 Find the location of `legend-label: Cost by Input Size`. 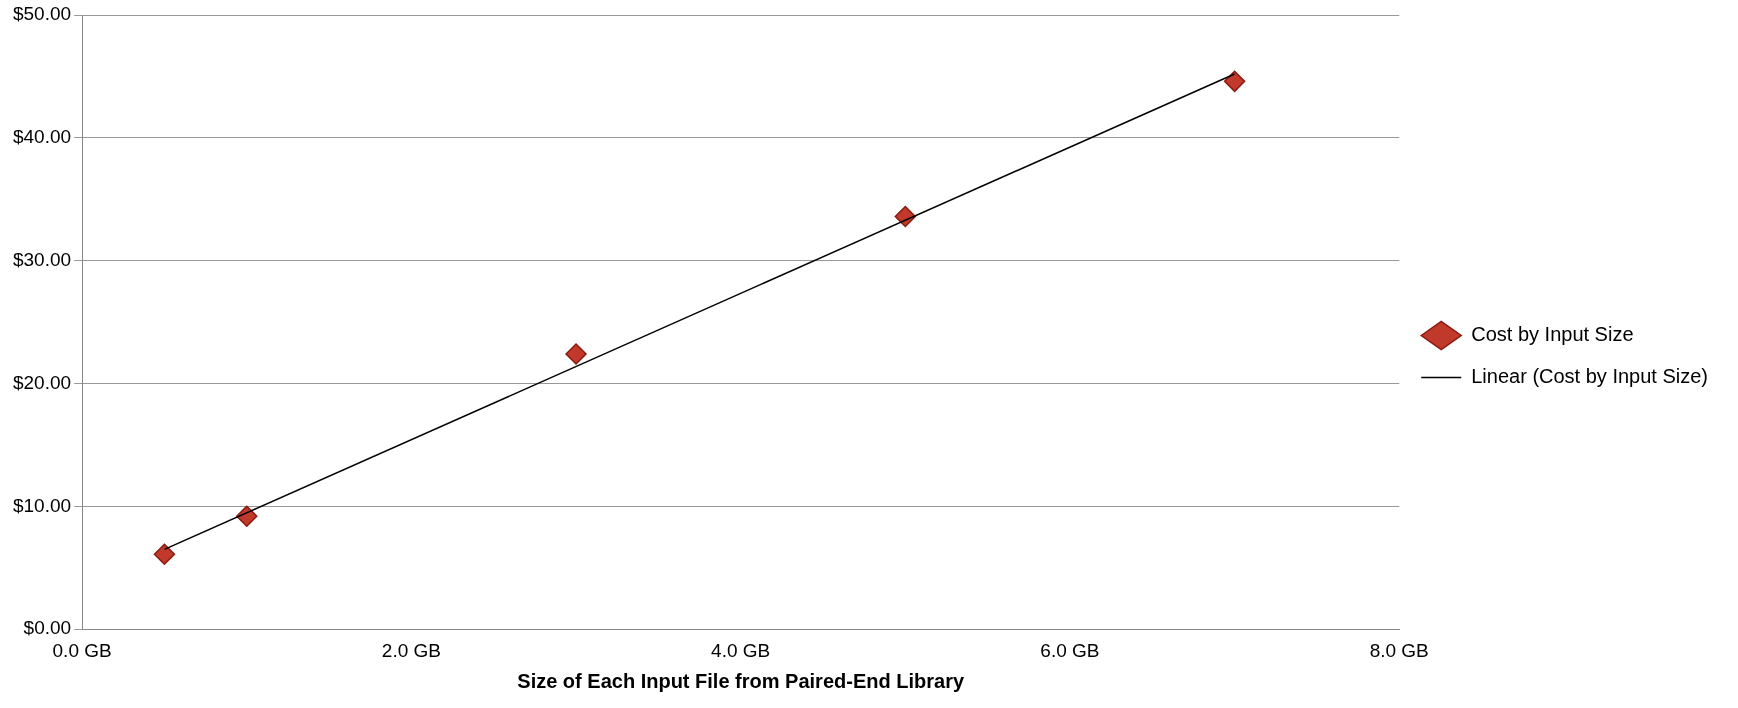

legend-label: Cost by Input Size is located at coordinates (1552, 334).